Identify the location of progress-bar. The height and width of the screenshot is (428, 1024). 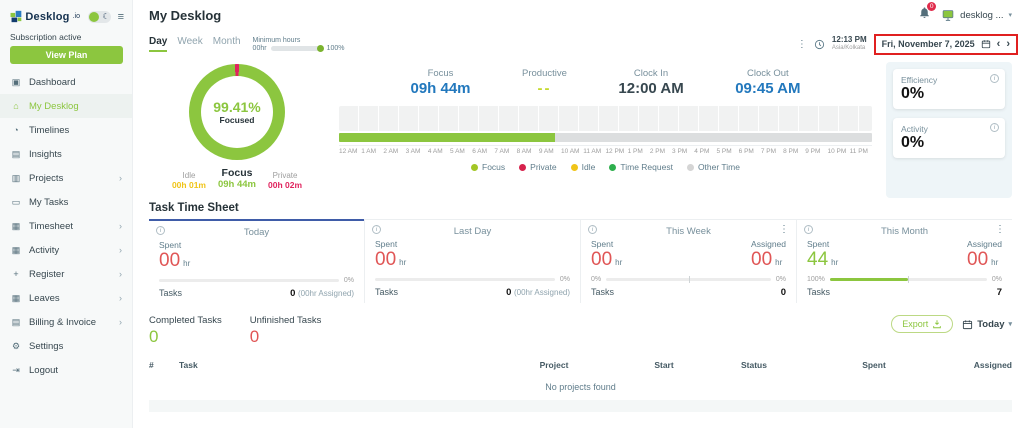
(465, 279).